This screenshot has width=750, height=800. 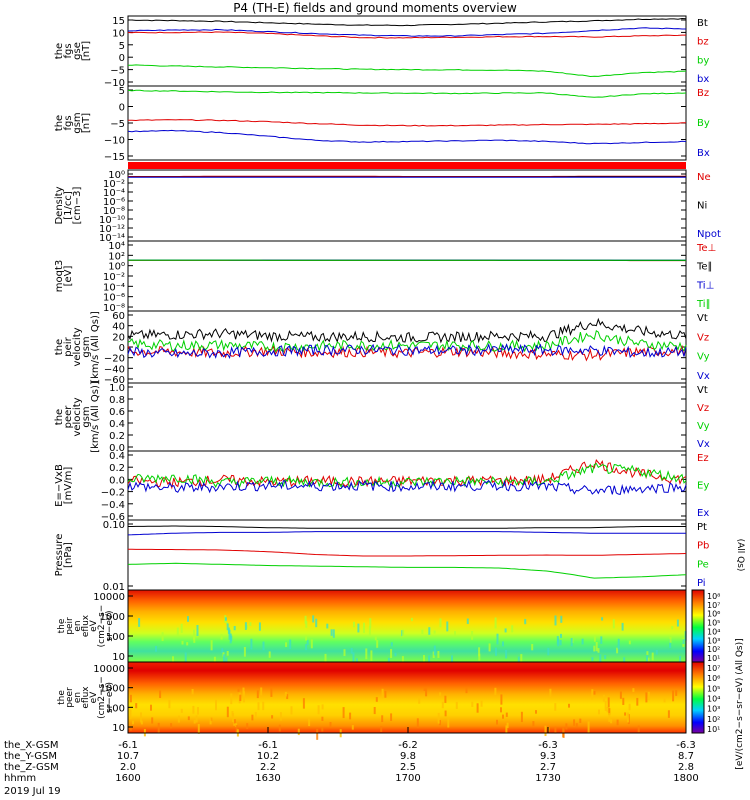 What do you see at coordinates (112, 689) in the screenshot?
I see `y-tick-label: 1000` at bounding box center [112, 689].